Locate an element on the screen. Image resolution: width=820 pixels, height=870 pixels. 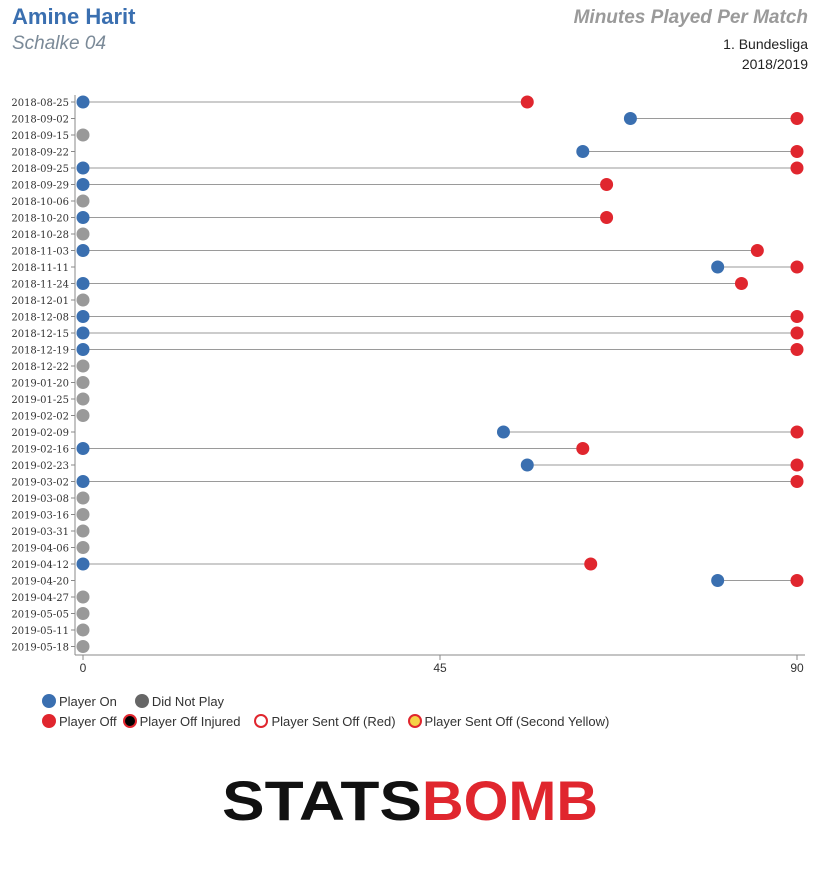
logo-text-bomb: BOMB is located at coordinates (510, 800).